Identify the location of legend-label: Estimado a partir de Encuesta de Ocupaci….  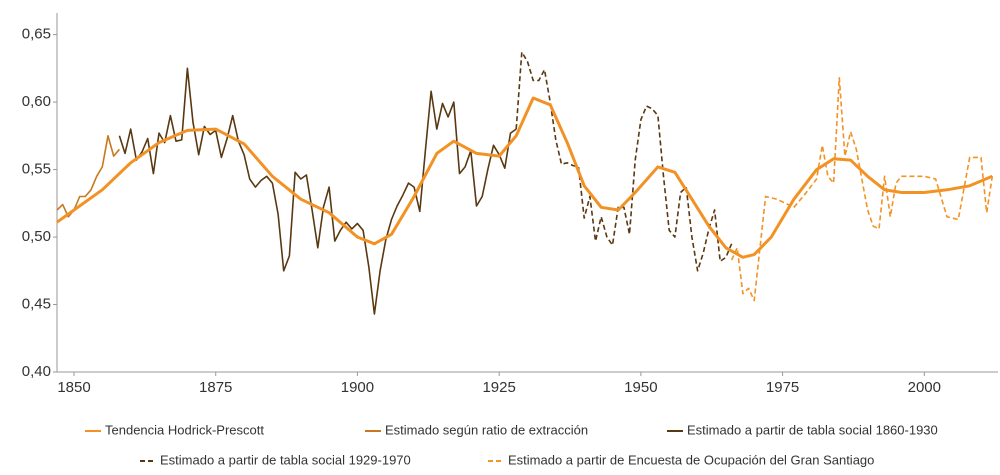
(691, 459).